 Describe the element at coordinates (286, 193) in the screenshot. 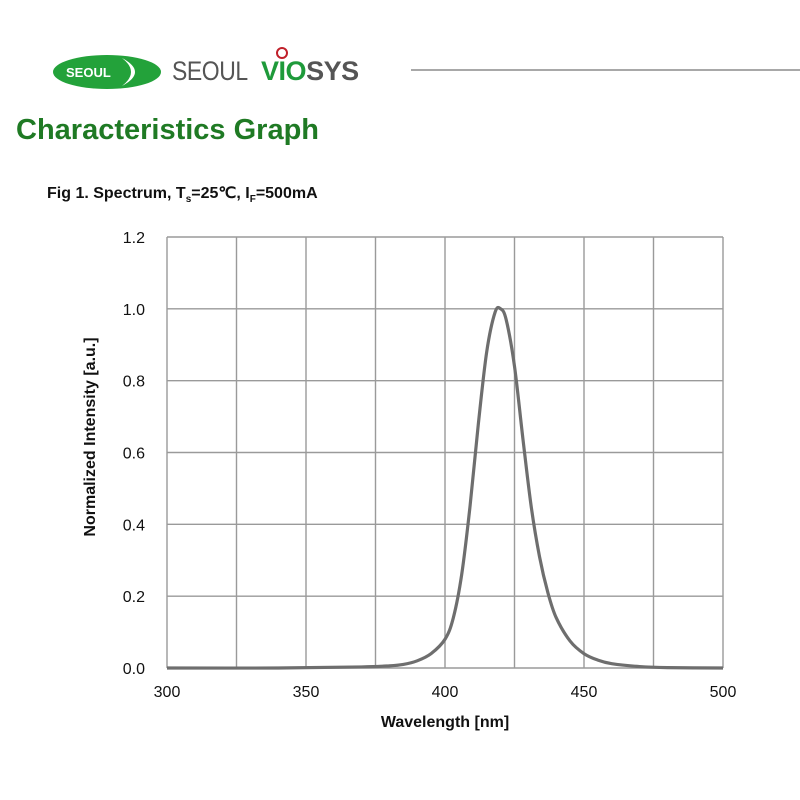

I see `caption-suffix: =500mA` at that location.